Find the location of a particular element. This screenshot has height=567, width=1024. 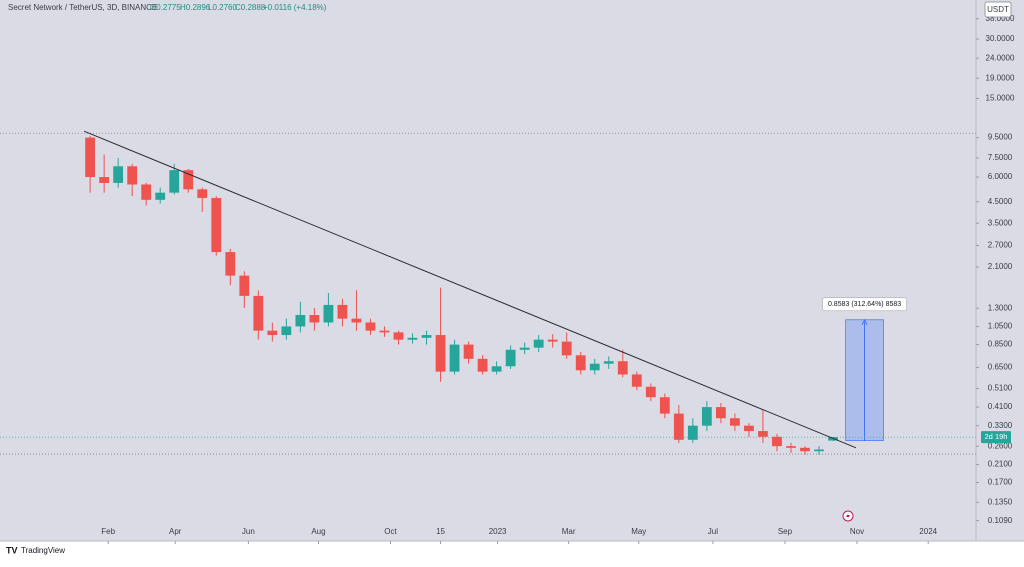

y-tick-label: 1.0500 is located at coordinates (1000, 326).